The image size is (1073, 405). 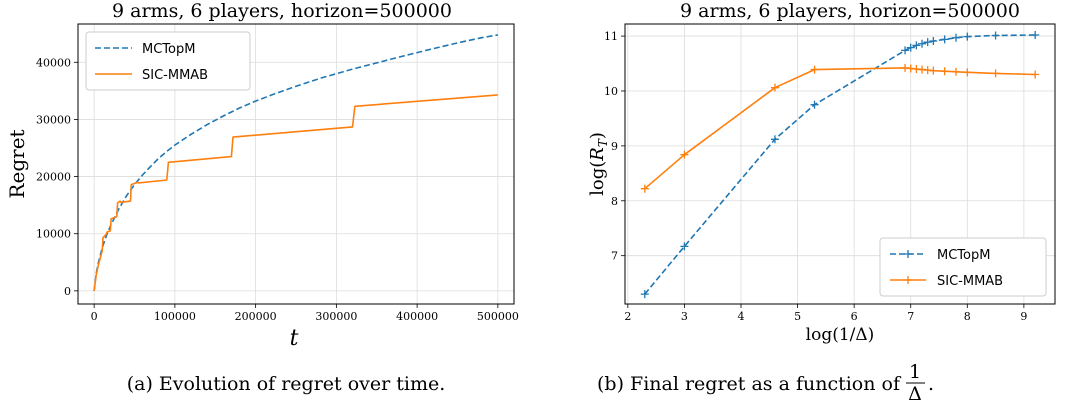 I want to click on chart-a-legend: MCTopM SIC-MMAB, so click(x=168, y=61).